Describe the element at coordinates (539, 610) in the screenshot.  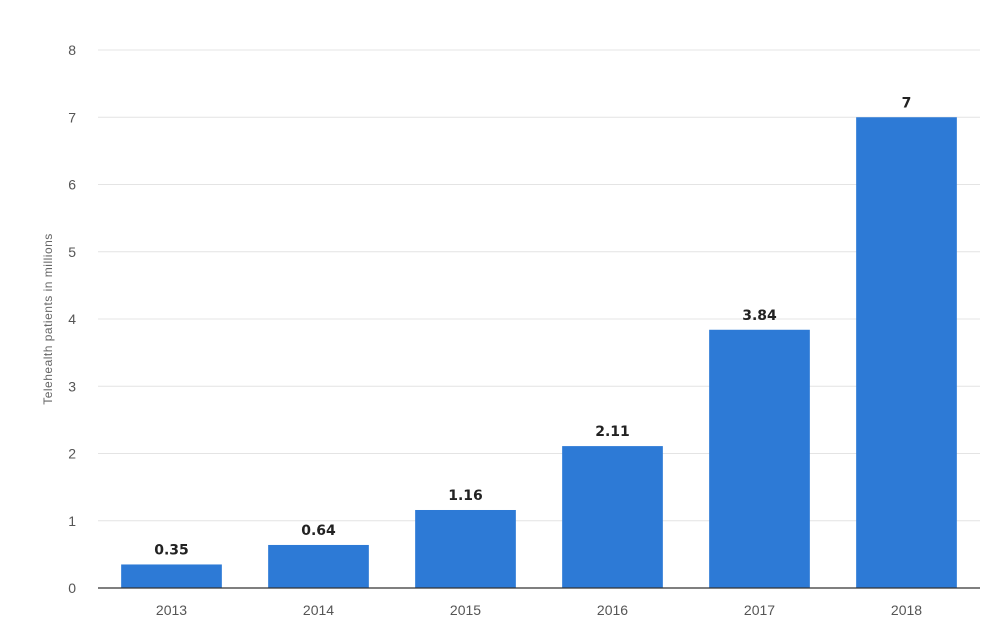
I see `x-axis-ticks: 2013 2014 2015 2016 2017 2018` at that location.